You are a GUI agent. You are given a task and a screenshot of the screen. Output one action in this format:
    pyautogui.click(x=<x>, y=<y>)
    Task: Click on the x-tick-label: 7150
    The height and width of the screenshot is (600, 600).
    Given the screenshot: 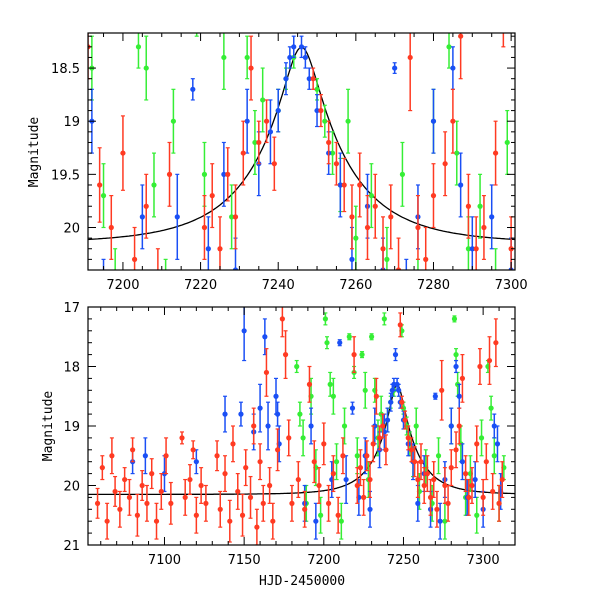 What is the action you would take?
    pyautogui.click(x=244, y=560)
    